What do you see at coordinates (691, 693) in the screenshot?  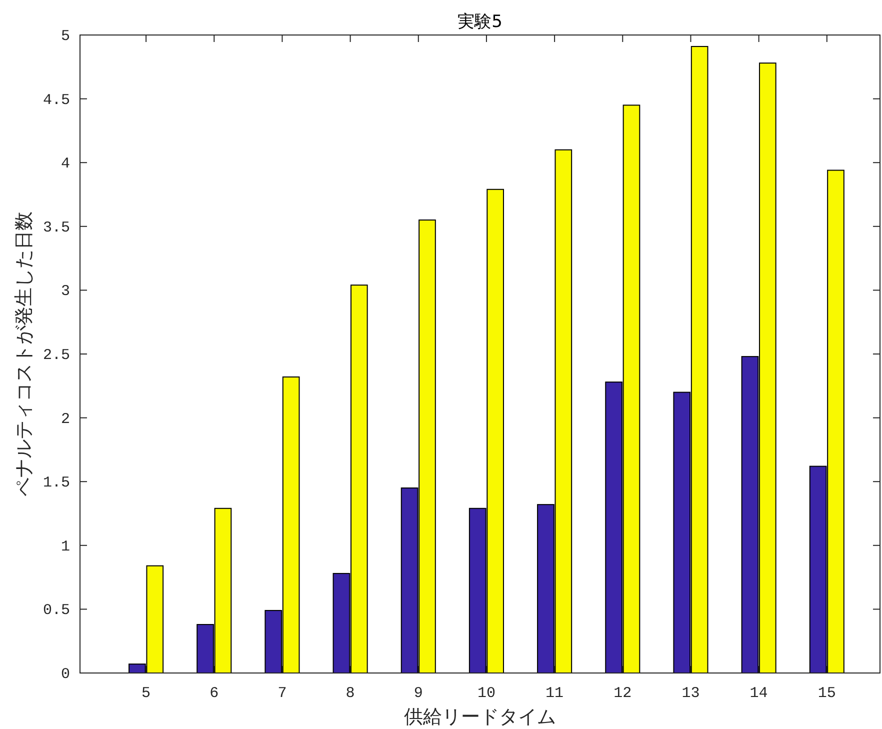 I see `x-tick-label: 13` at bounding box center [691, 693].